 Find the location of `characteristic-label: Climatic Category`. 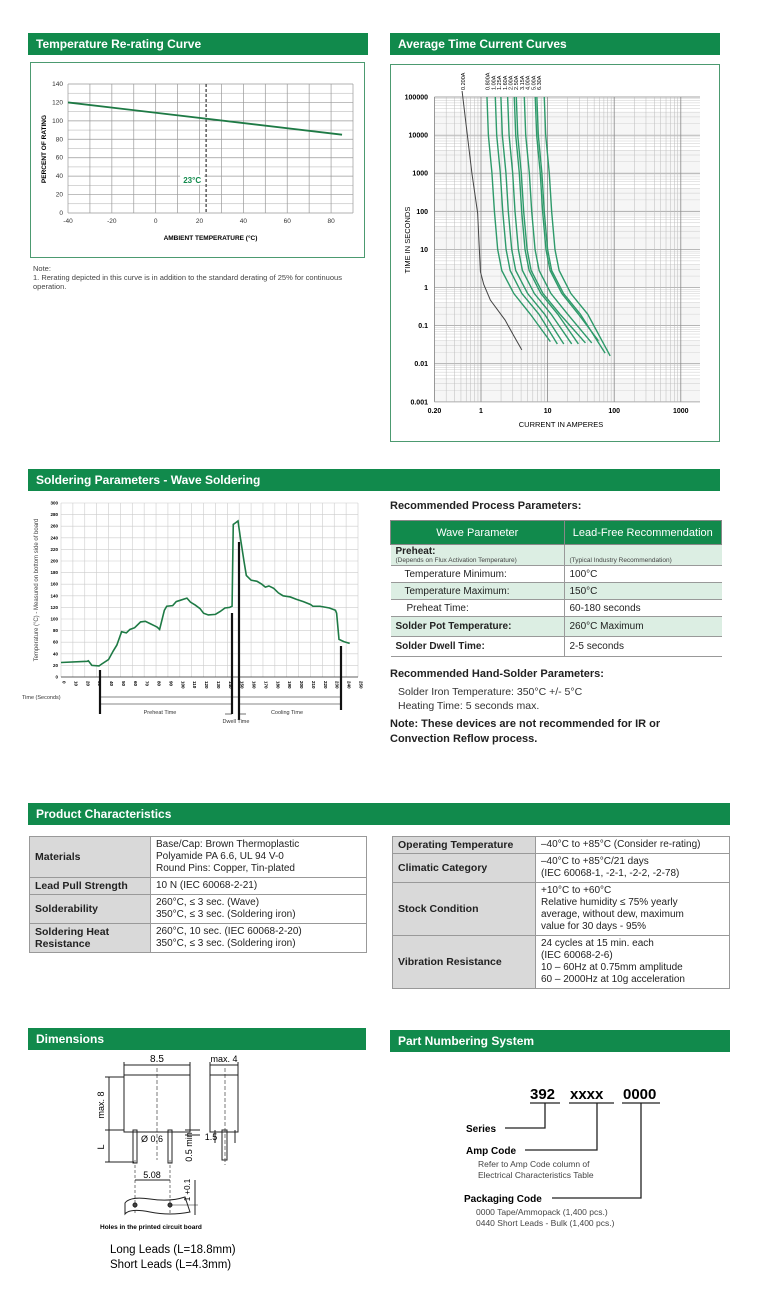

characteristic-label: Climatic Category is located at coordinates (464, 868).